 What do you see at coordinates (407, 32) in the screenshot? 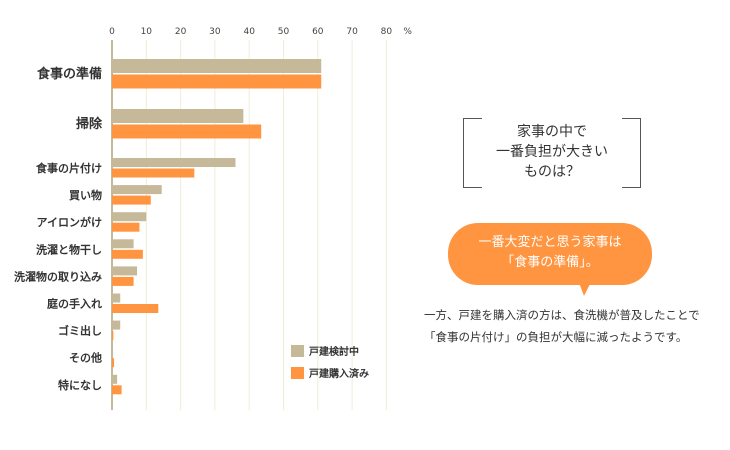
I see `unit-label: %` at bounding box center [407, 32].